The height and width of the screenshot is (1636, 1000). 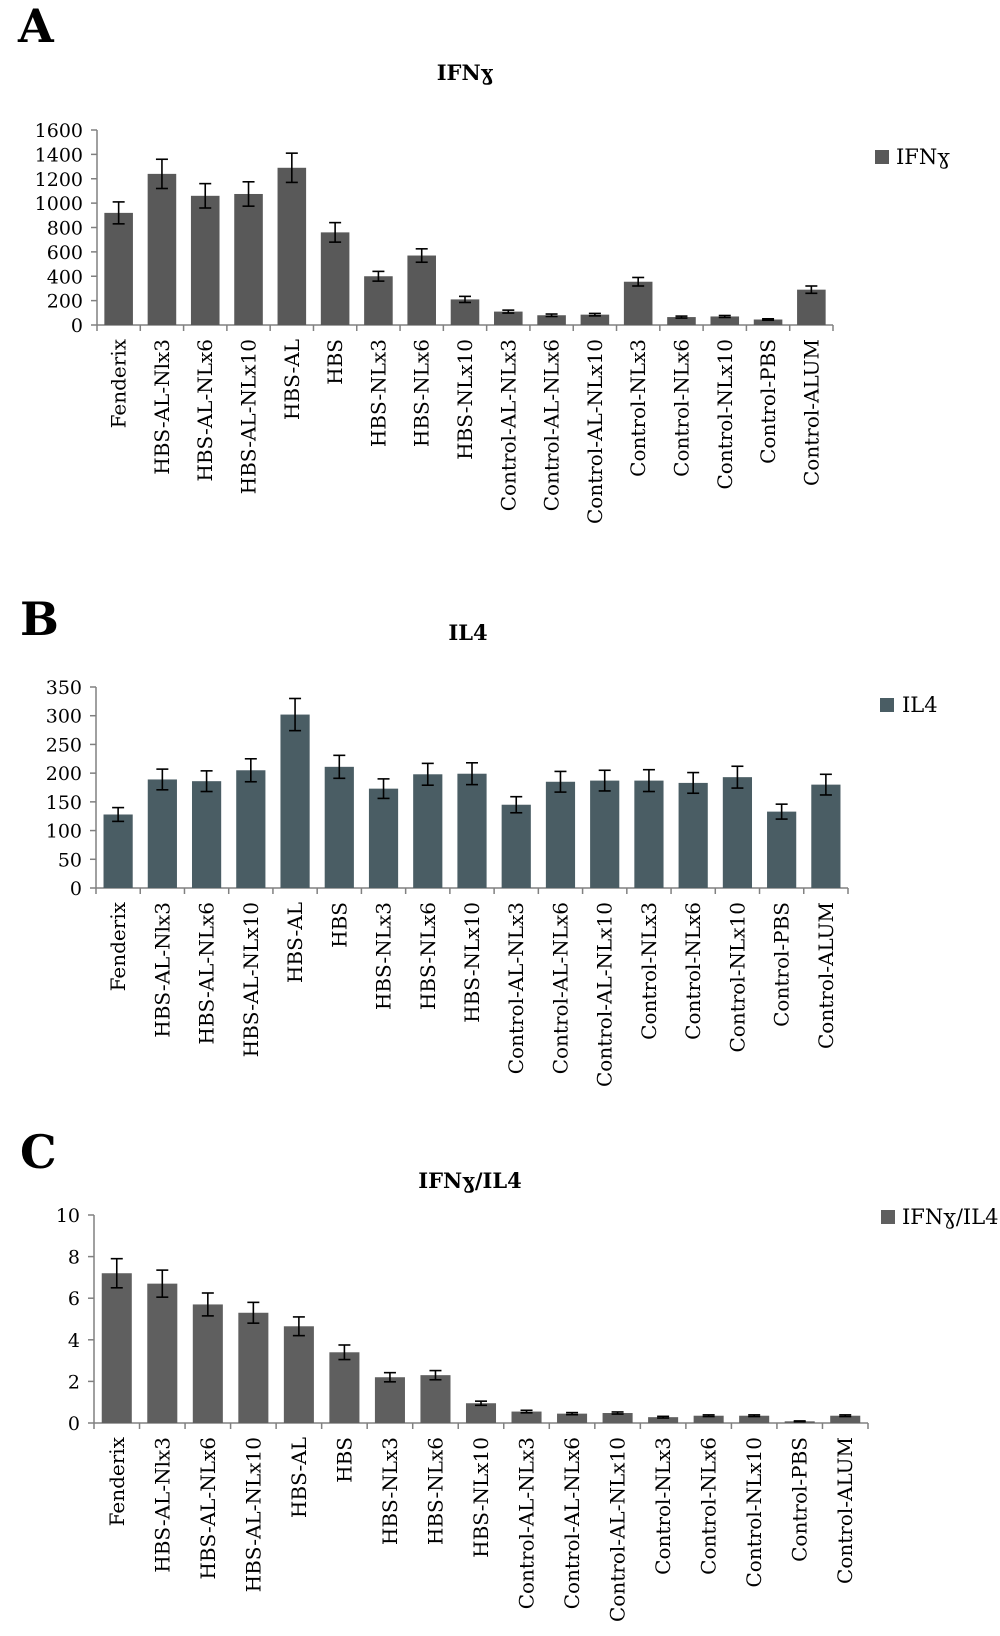 I want to click on panel-letter: C, so click(x=38, y=1152).